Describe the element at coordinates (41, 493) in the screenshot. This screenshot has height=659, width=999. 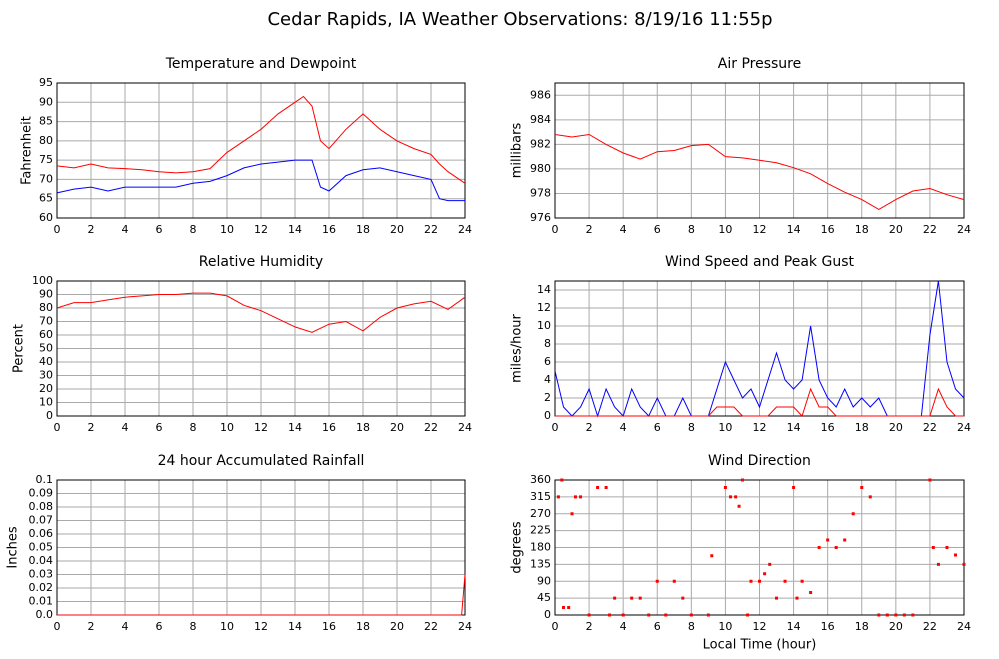
I see `y-tick-label: 0.09` at that location.